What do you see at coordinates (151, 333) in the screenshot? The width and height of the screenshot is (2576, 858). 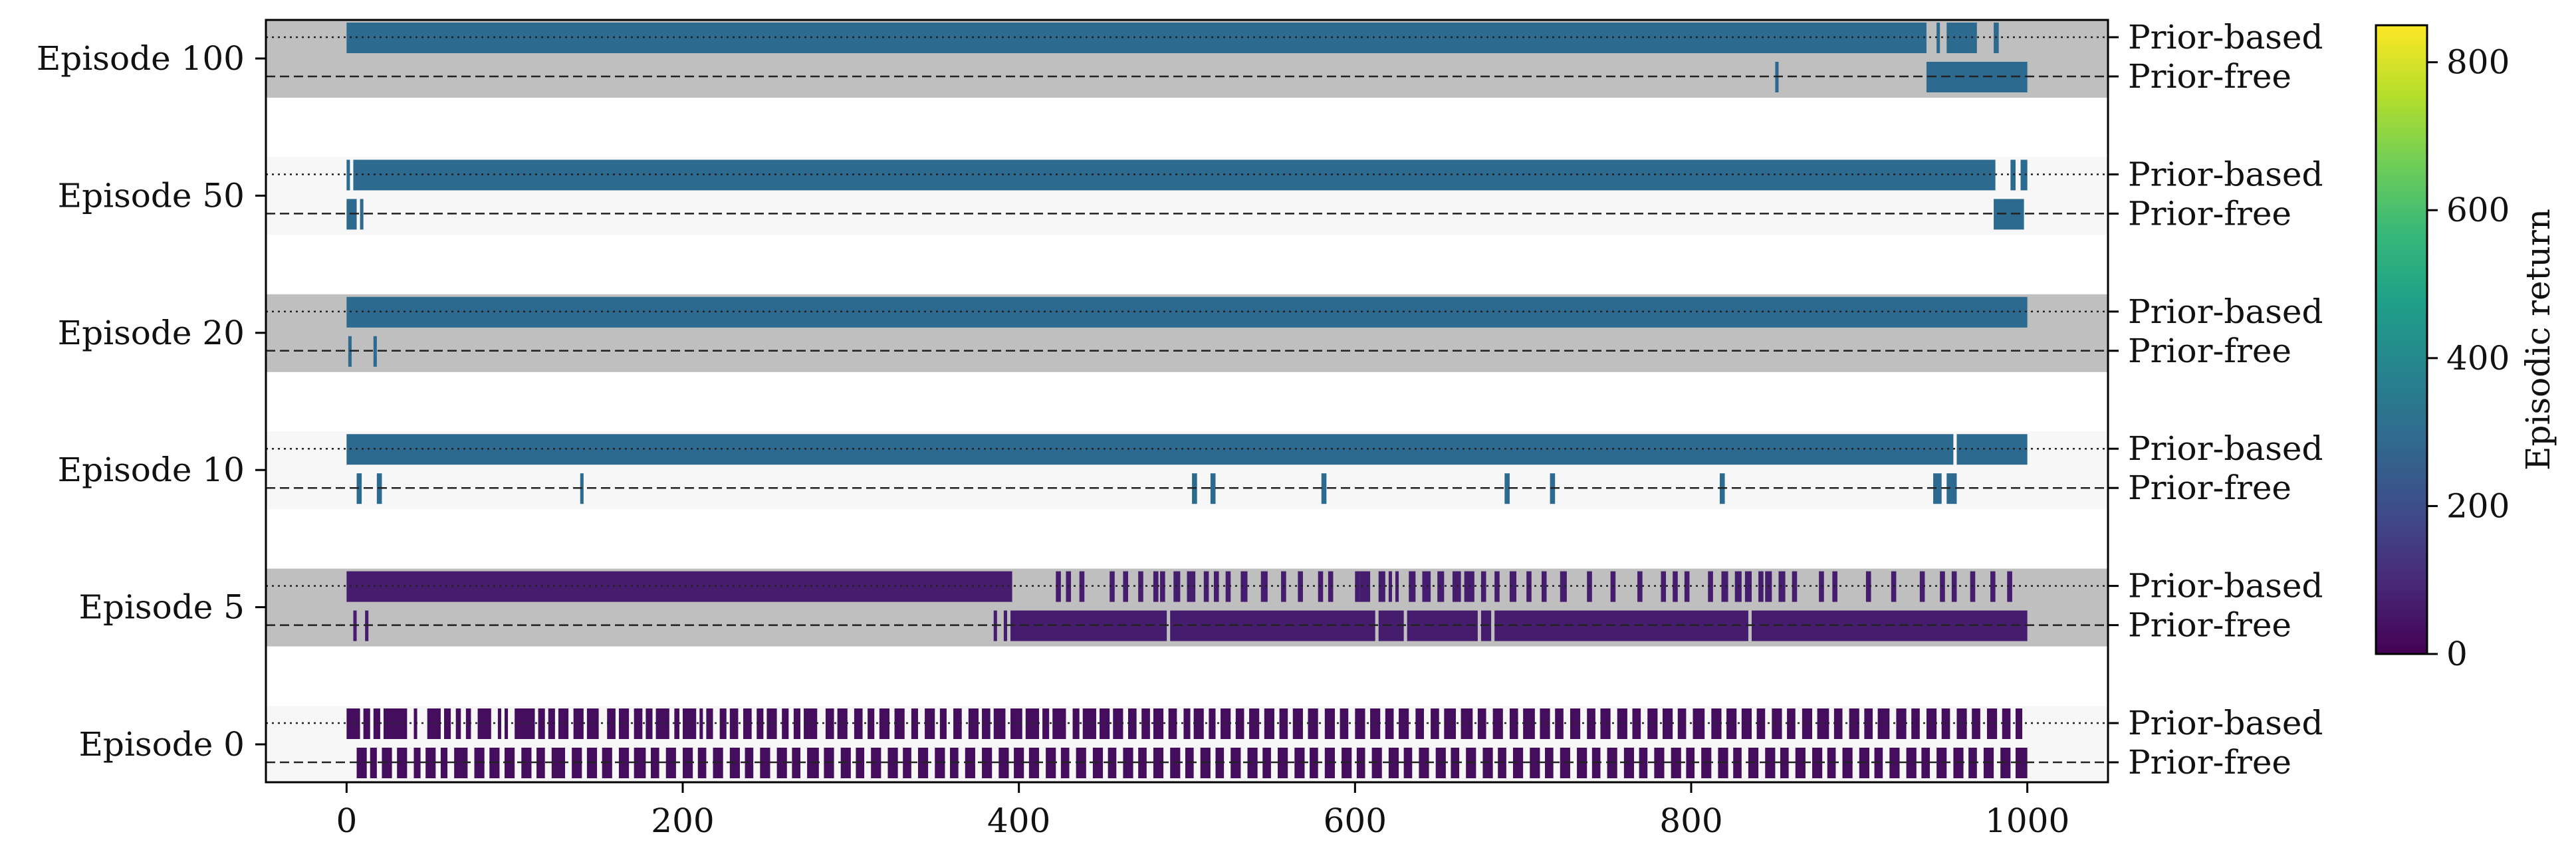 I see `episode-label: Episode 20` at bounding box center [151, 333].